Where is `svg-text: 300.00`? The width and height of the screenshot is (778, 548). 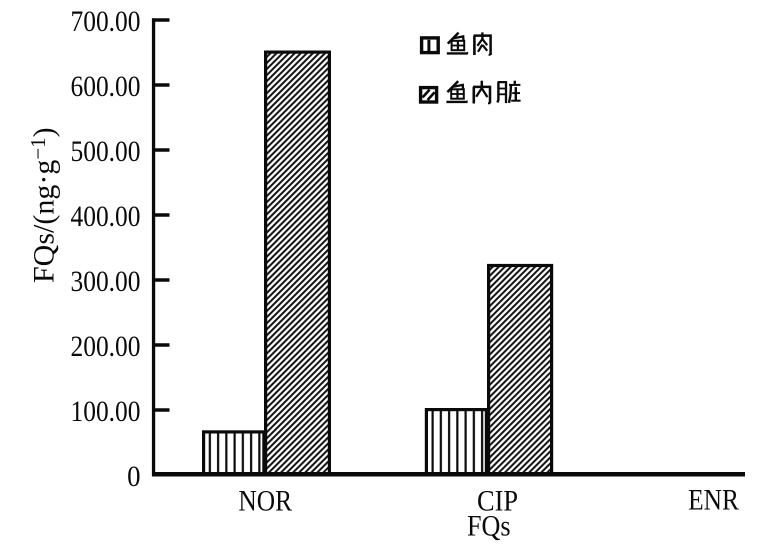
svg-text: 300.00 is located at coordinates (106, 281).